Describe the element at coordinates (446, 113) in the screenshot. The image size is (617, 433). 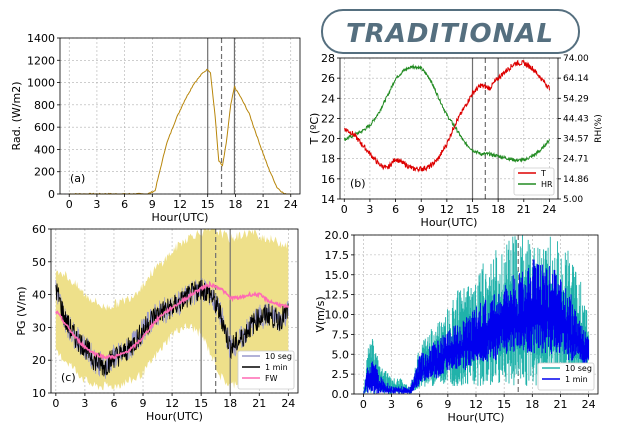
I see `series-line-HR` at that location.